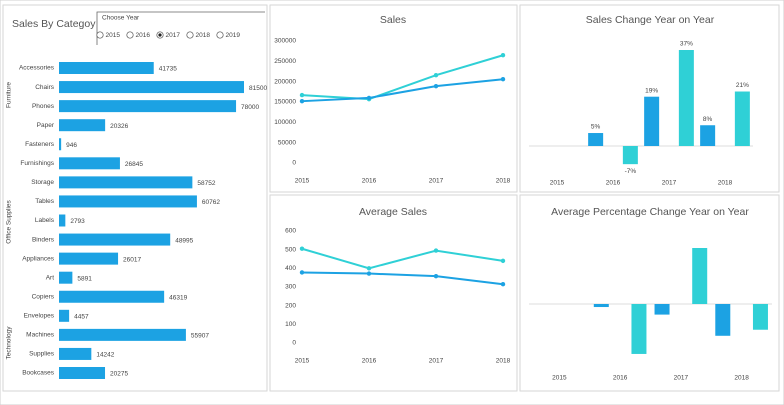  Describe the element at coordinates (121, 18) in the screenshot. I see `selector-label: Choose Year` at that location.